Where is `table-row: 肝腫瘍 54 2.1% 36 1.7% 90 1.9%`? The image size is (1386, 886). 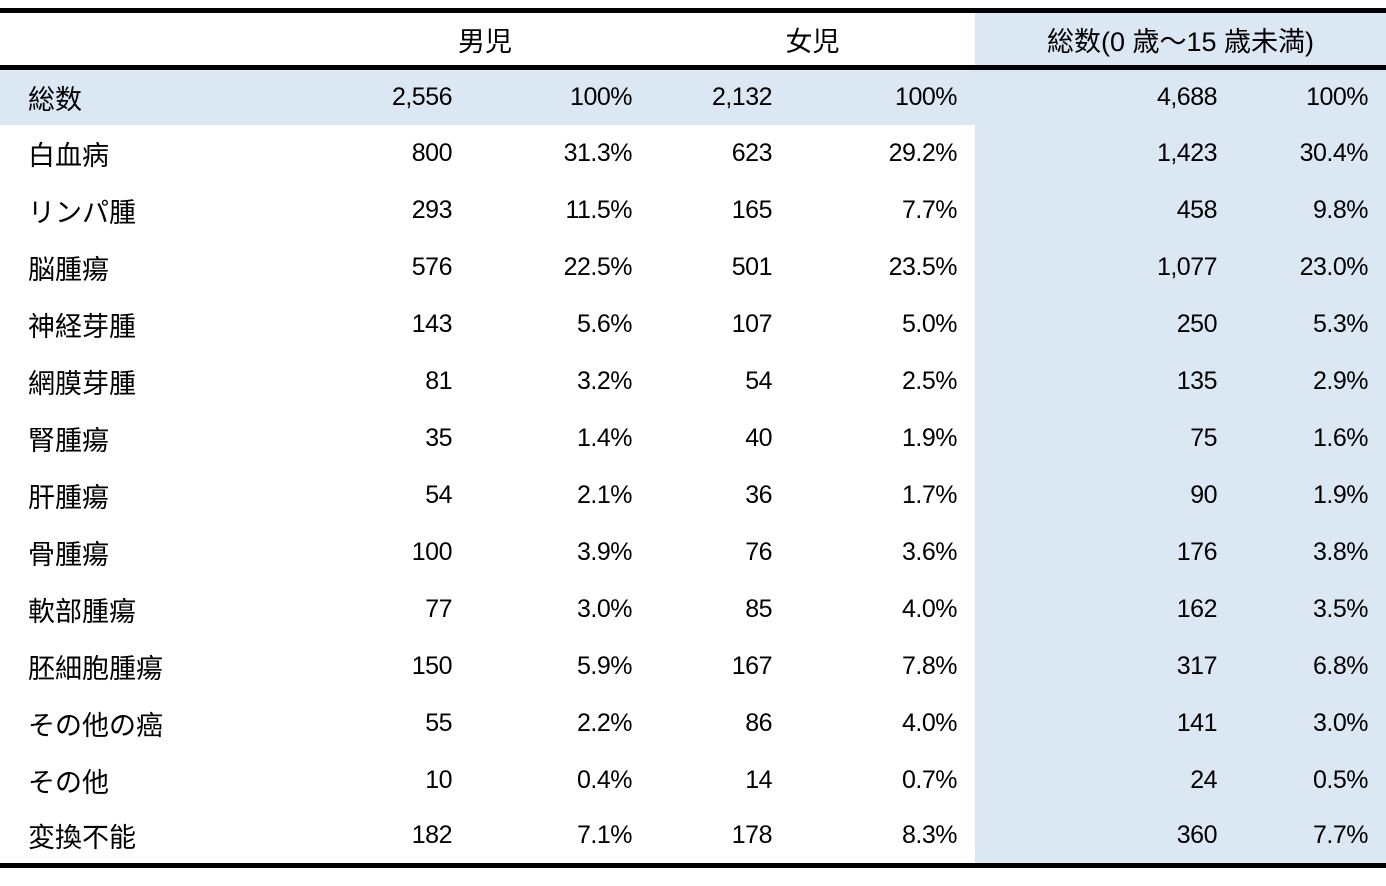 table-row: 肝腫瘍 54 2.1% 36 1.7% 90 1.9% is located at coordinates (693, 495).